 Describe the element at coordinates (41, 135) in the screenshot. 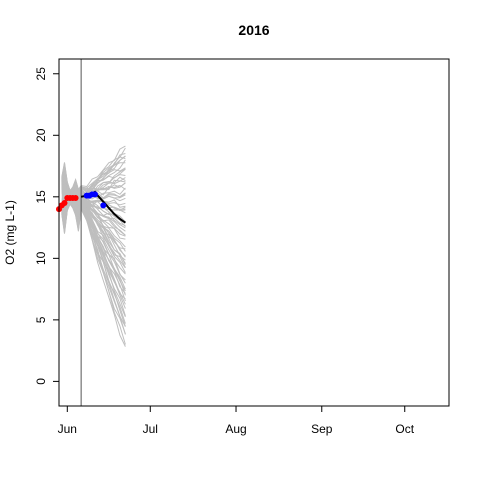

I see `y-tick-label: 20` at that location.